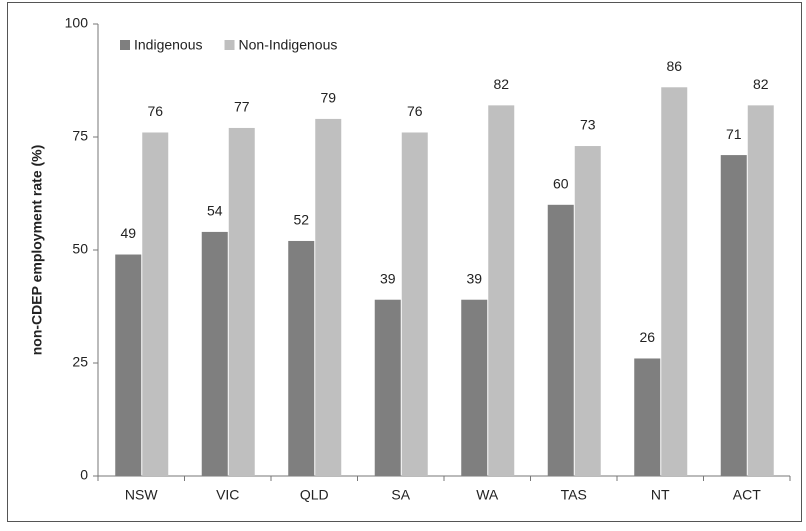  Describe the element at coordinates (141, 495) in the screenshot. I see `x-tick-label: NSW` at that location.